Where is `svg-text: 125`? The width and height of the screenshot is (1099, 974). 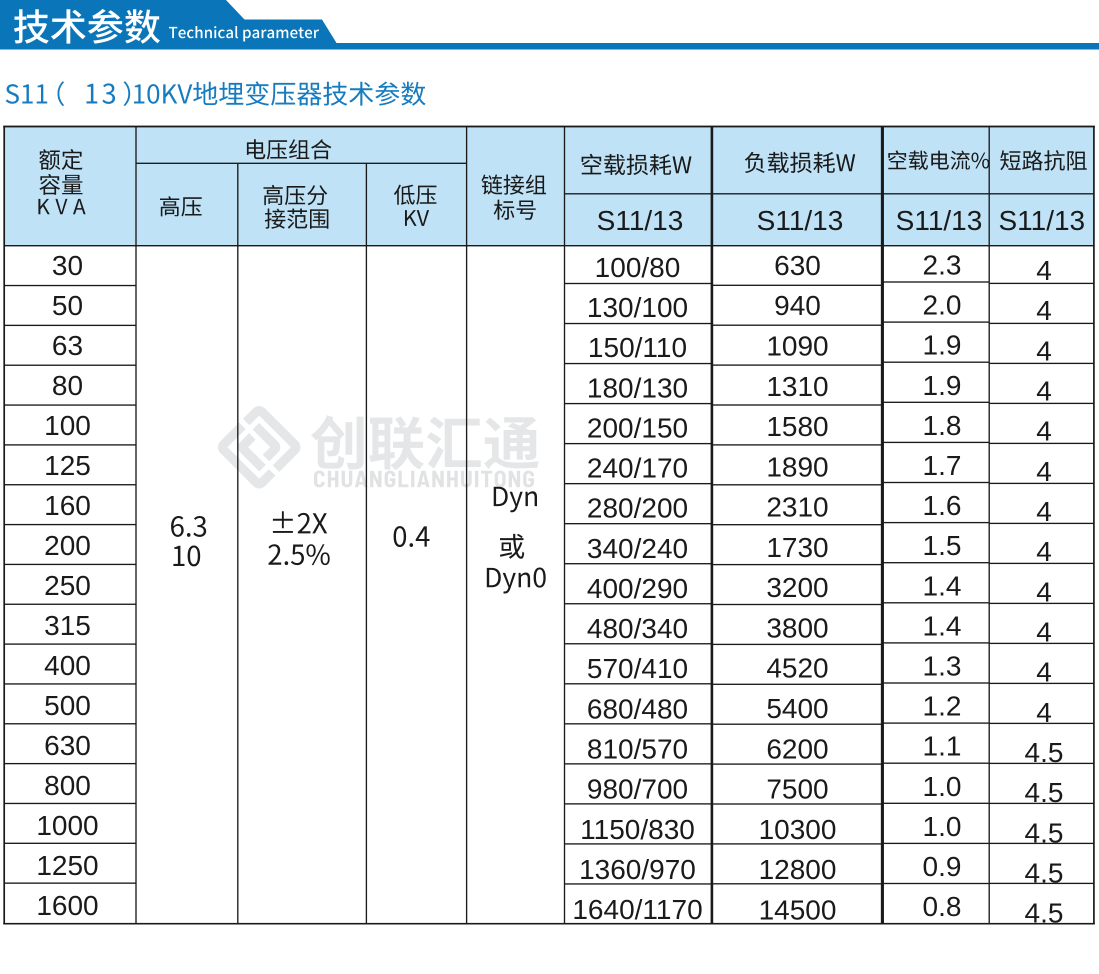
svg-text: 125 is located at coordinates (67, 465).